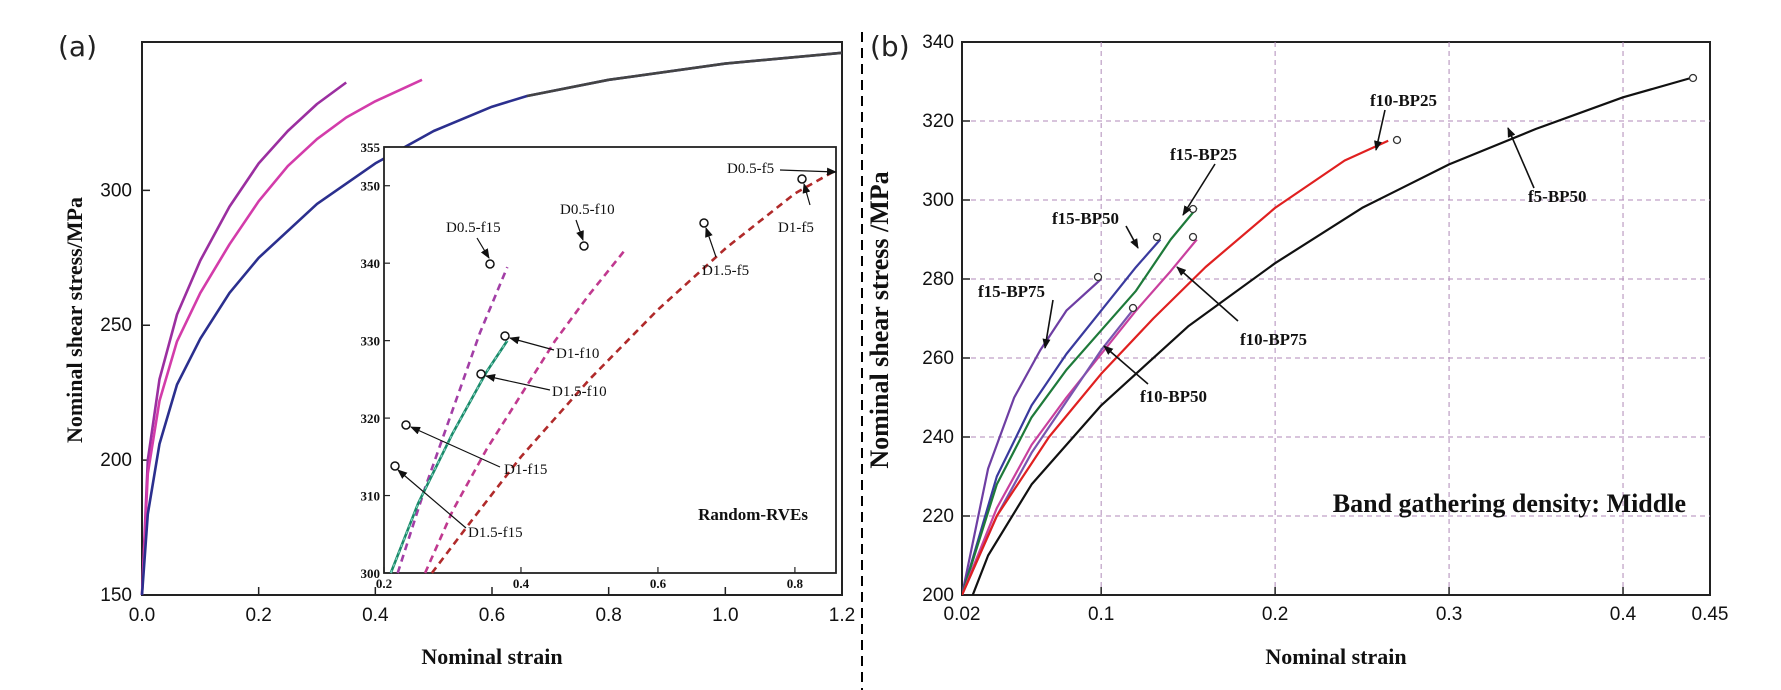 The height and width of the screenshot is (690, 1781). What do you see at coordinates (243, 338) in the screenshot?
I see `a-series-f15` at bounding box center [243, 338].